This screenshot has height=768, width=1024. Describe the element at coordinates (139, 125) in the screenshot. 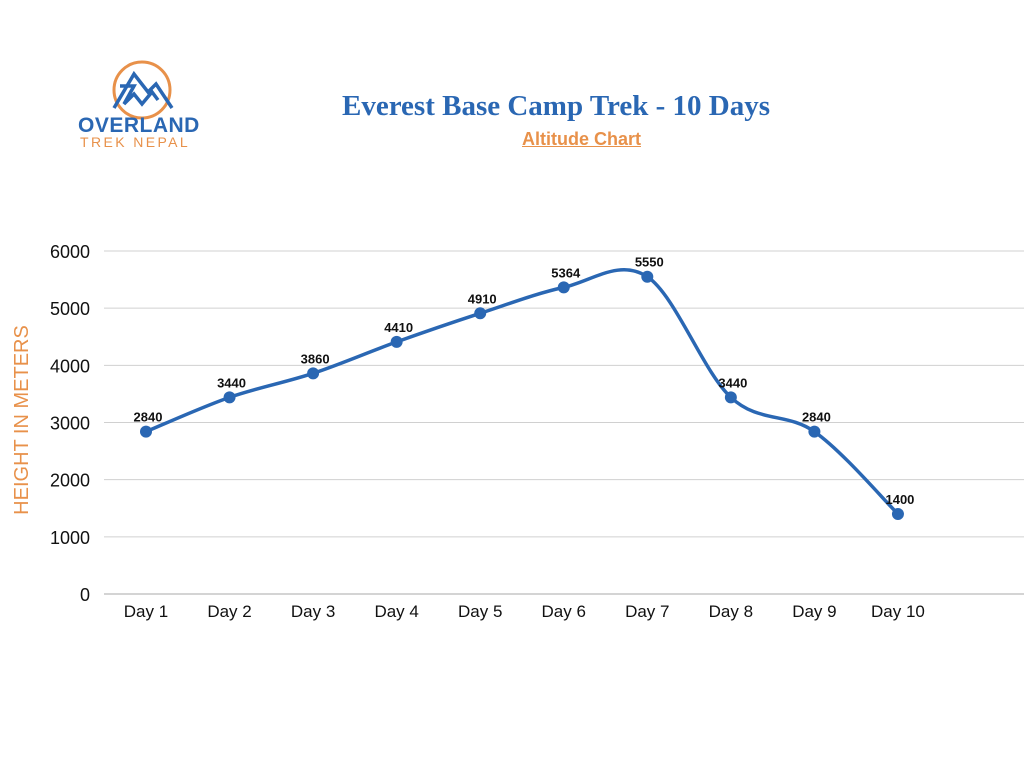

I see `logo-name: OVERLAND` at that location.